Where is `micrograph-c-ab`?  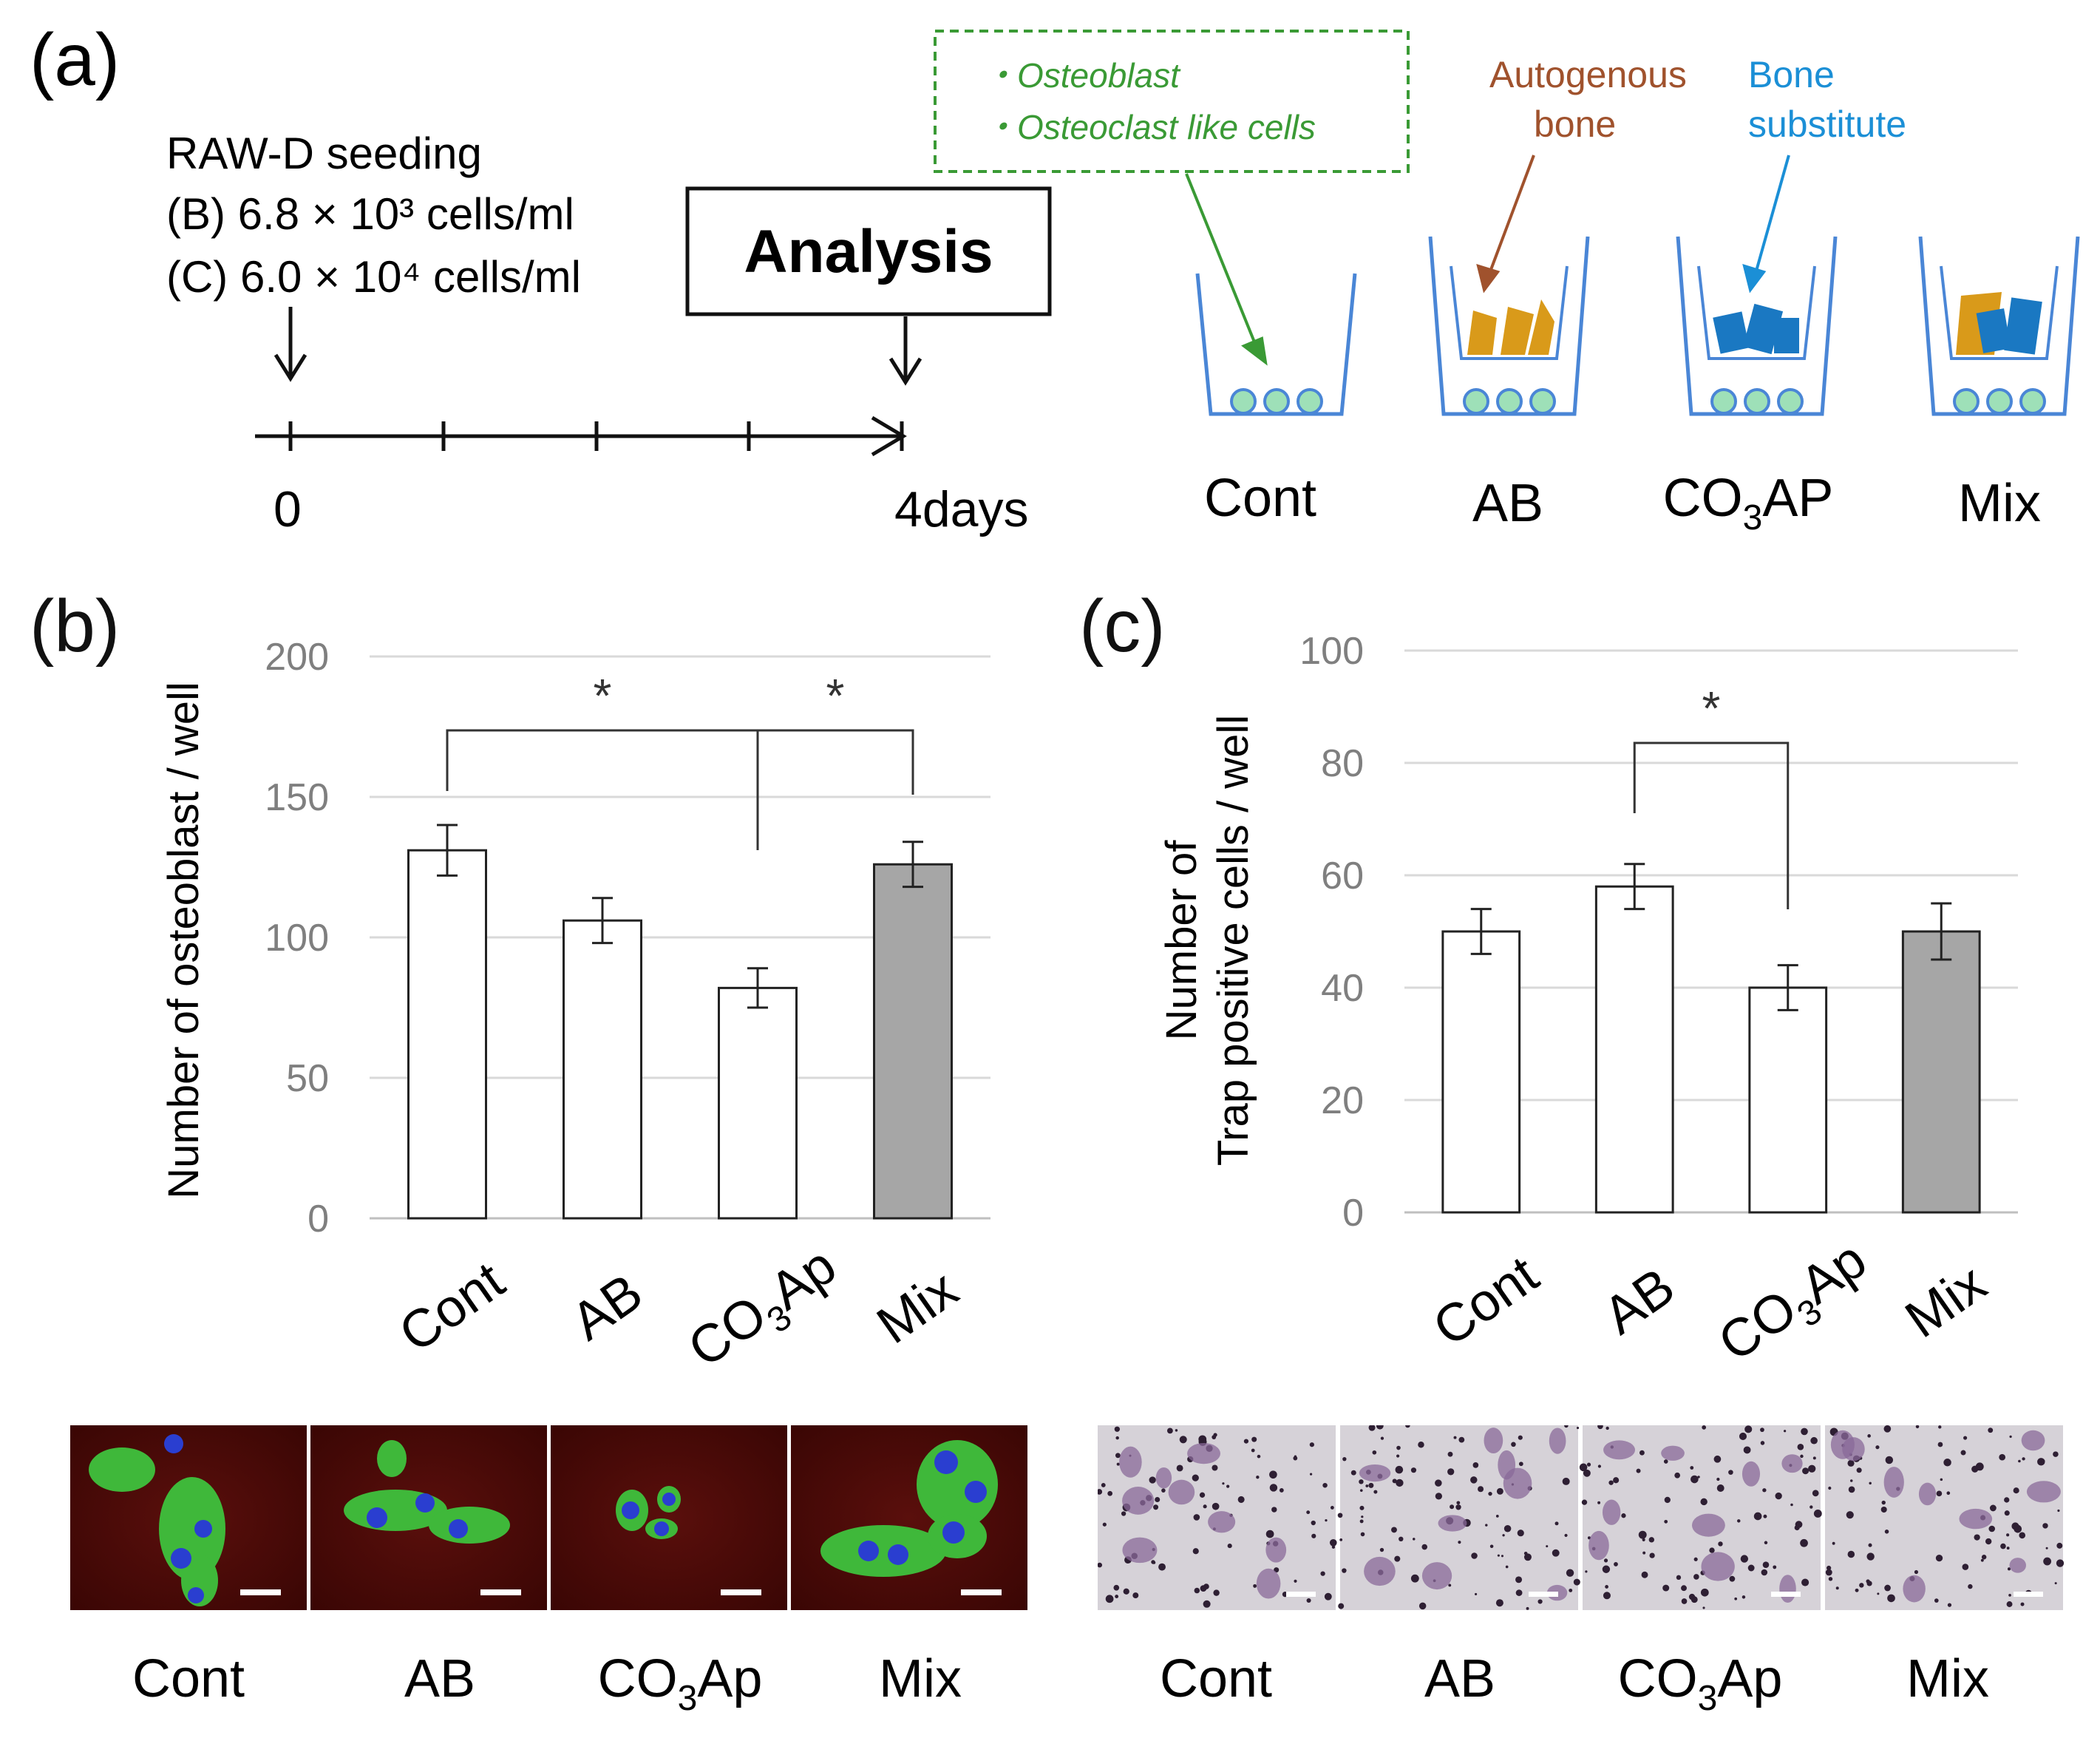 micrograph-c-ab is located at coordinates (1458, 1517).